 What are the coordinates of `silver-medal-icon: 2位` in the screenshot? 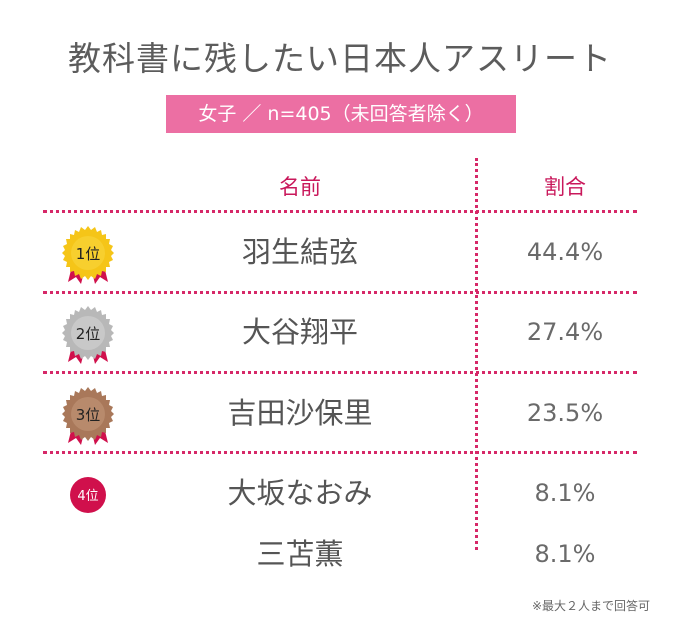 It's located at (88, 335).